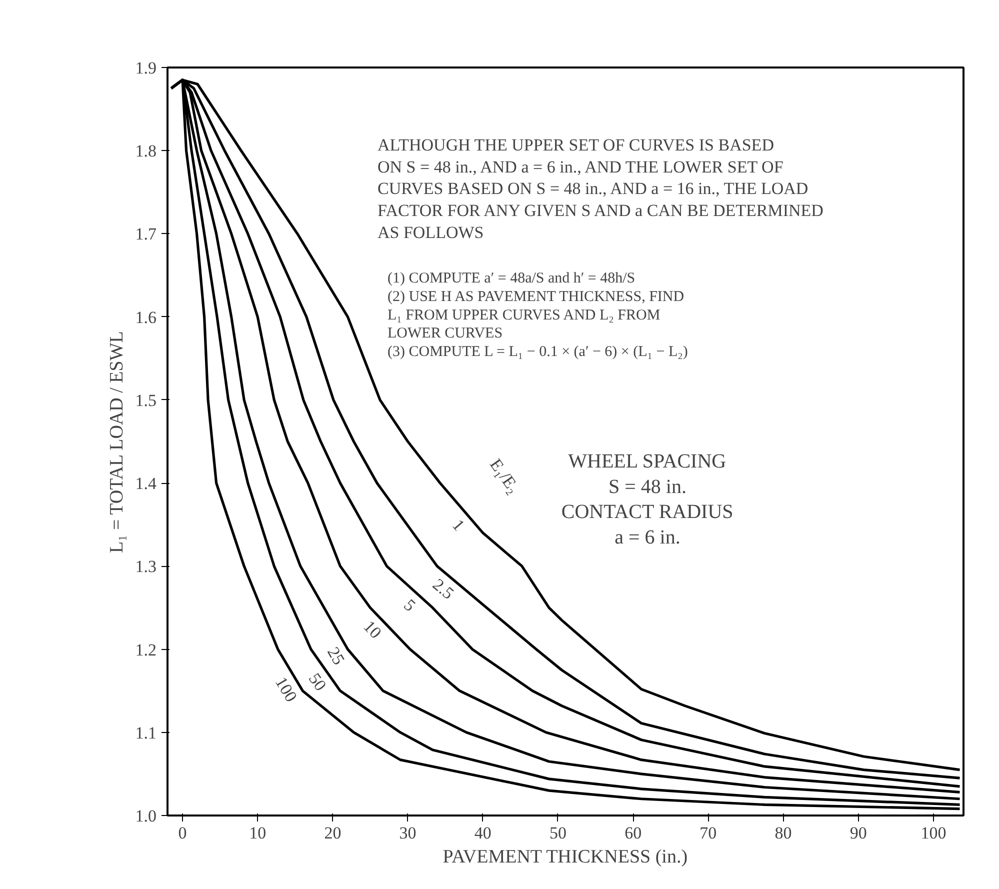 The width and height of the screenshot is (999, 889). Describe the element at coordinates (557, 833) in the screenshot. I see `x-tick-label: 50` at that location.